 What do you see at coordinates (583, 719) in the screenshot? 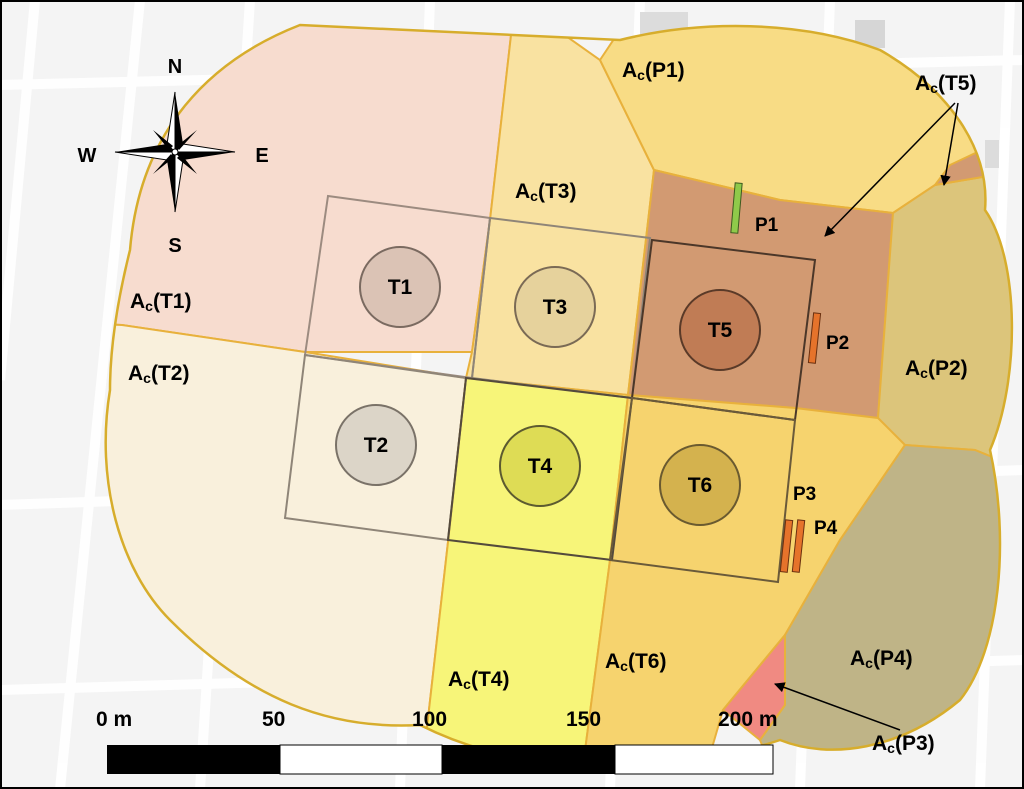
I see `scale-label-150: 150` at bounding box center [583, 719].